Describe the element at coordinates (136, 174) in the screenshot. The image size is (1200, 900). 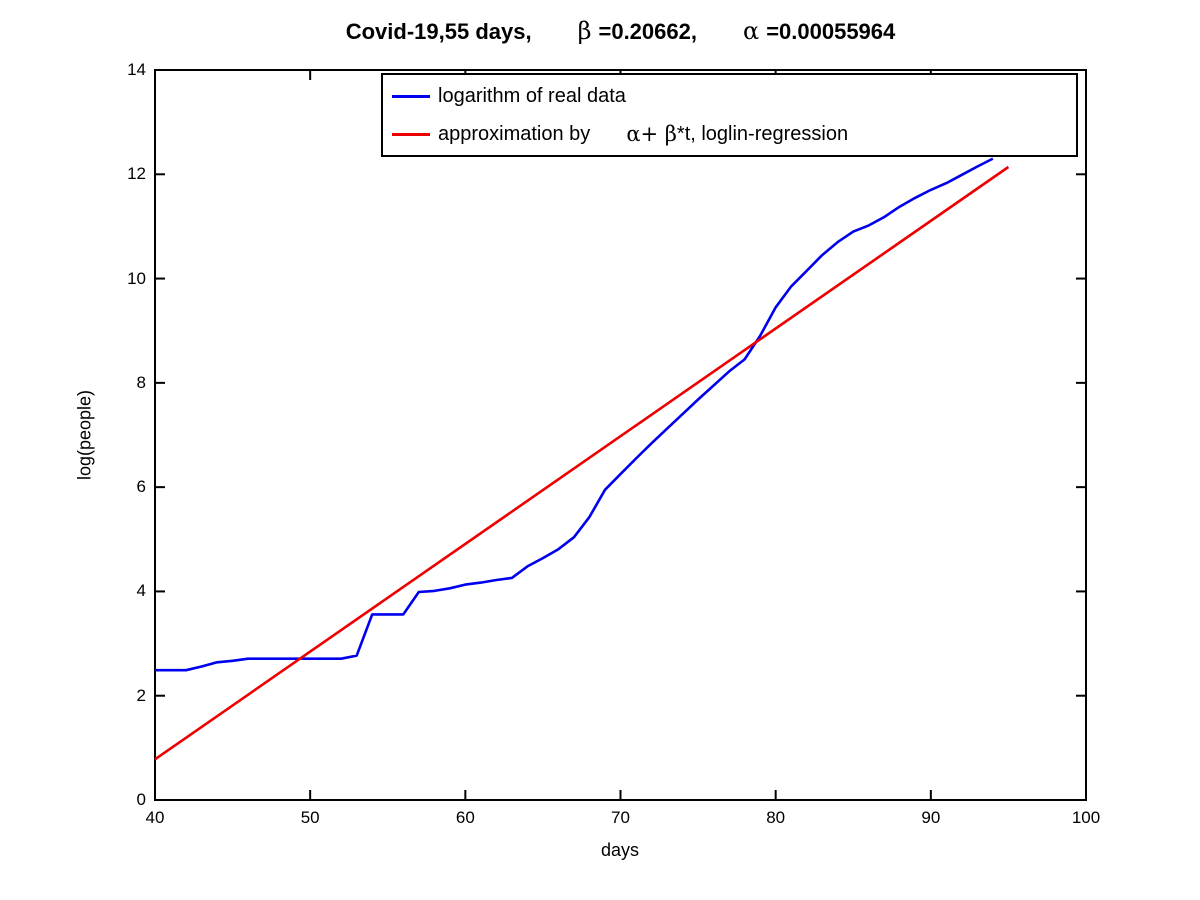
I see `y-tick-label: 12` at that location.